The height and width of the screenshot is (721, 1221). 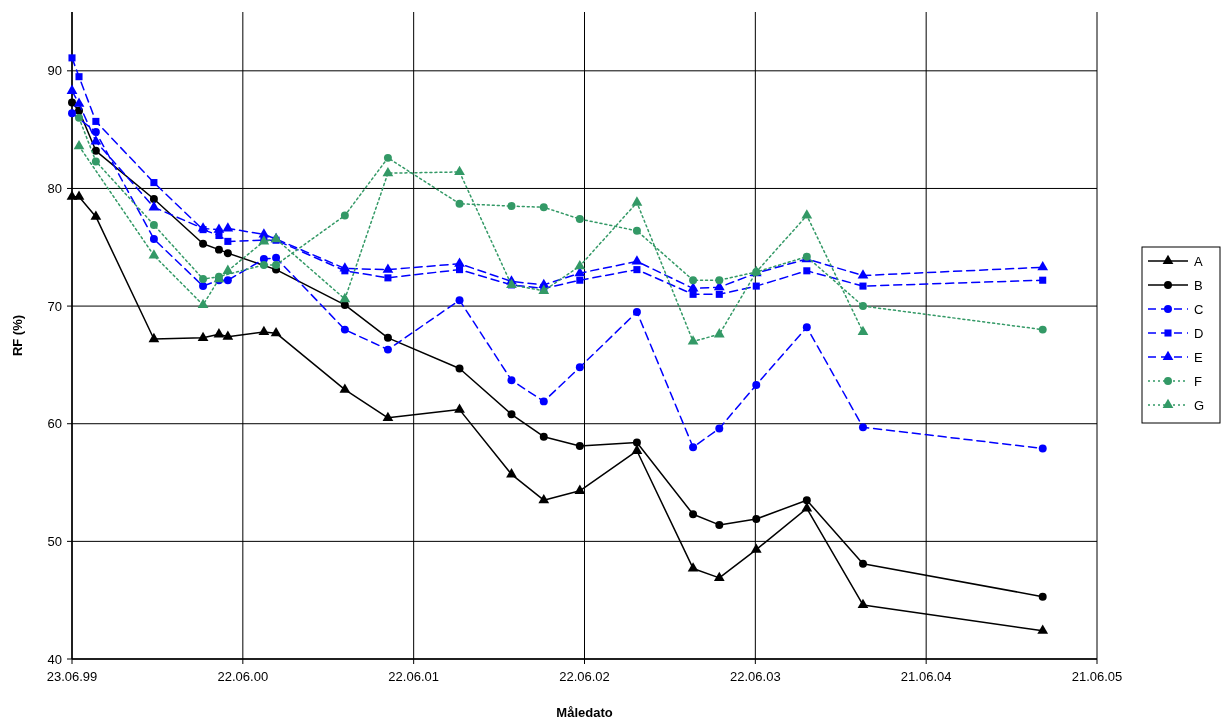 What do you see at coordinates (54, 188) in the screenshot?
I see `y-tick-label: 80` at bounding box center [54, 188].